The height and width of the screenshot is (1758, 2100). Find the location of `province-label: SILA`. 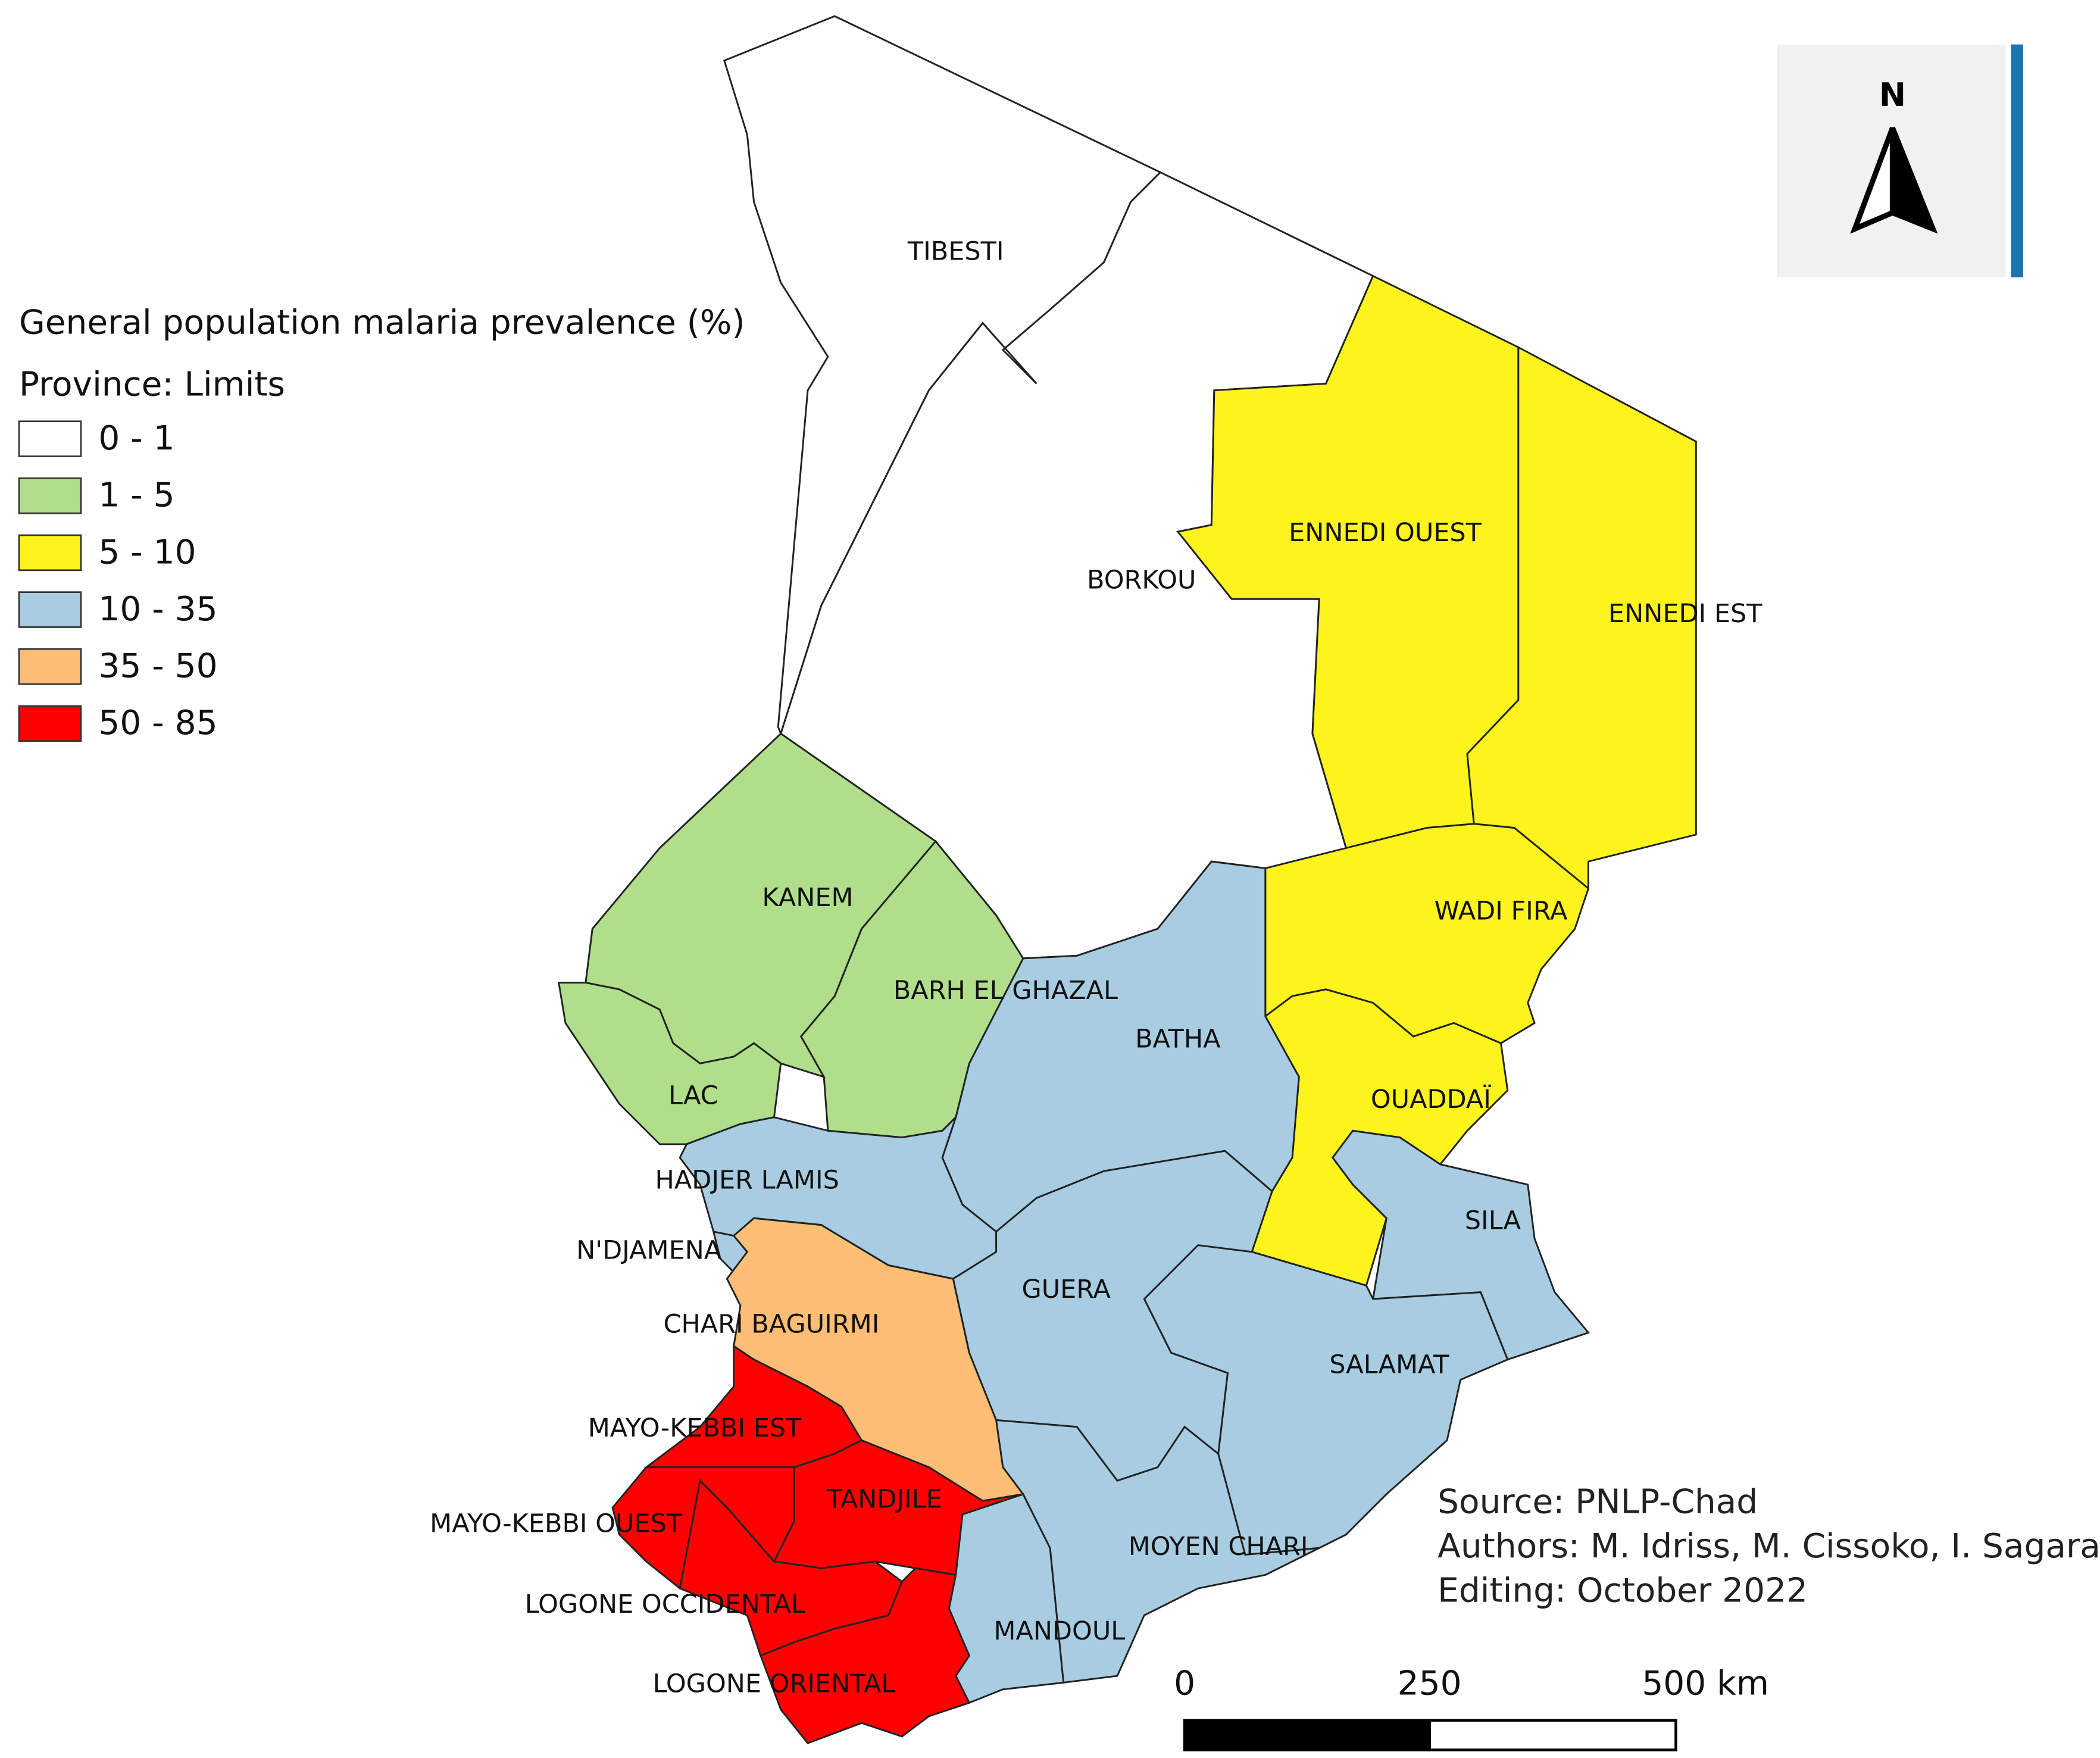

province-label: SILA is located at coordinates (1493, 1221).